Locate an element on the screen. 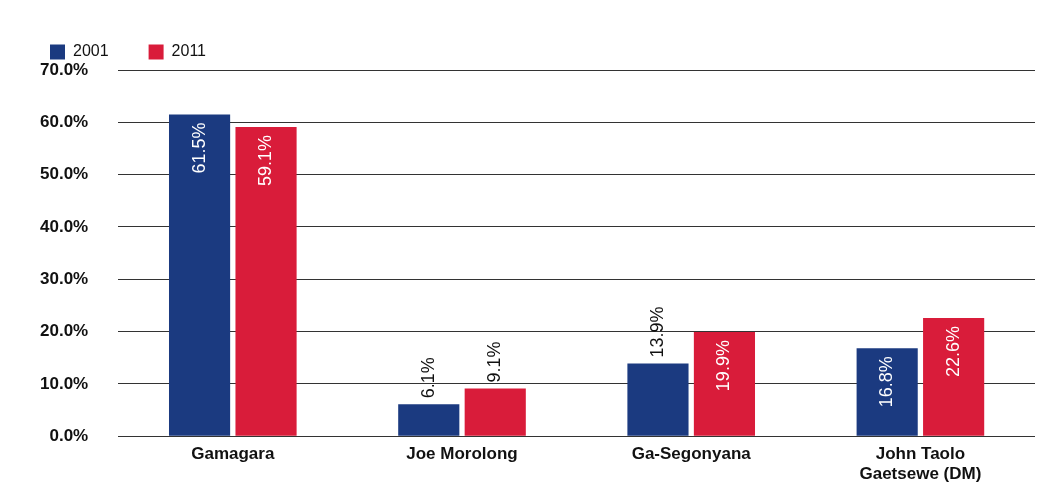 This screenshot has width=1049, height=497. y-tick-label: 0.0% is located at coordinates (69, 435).